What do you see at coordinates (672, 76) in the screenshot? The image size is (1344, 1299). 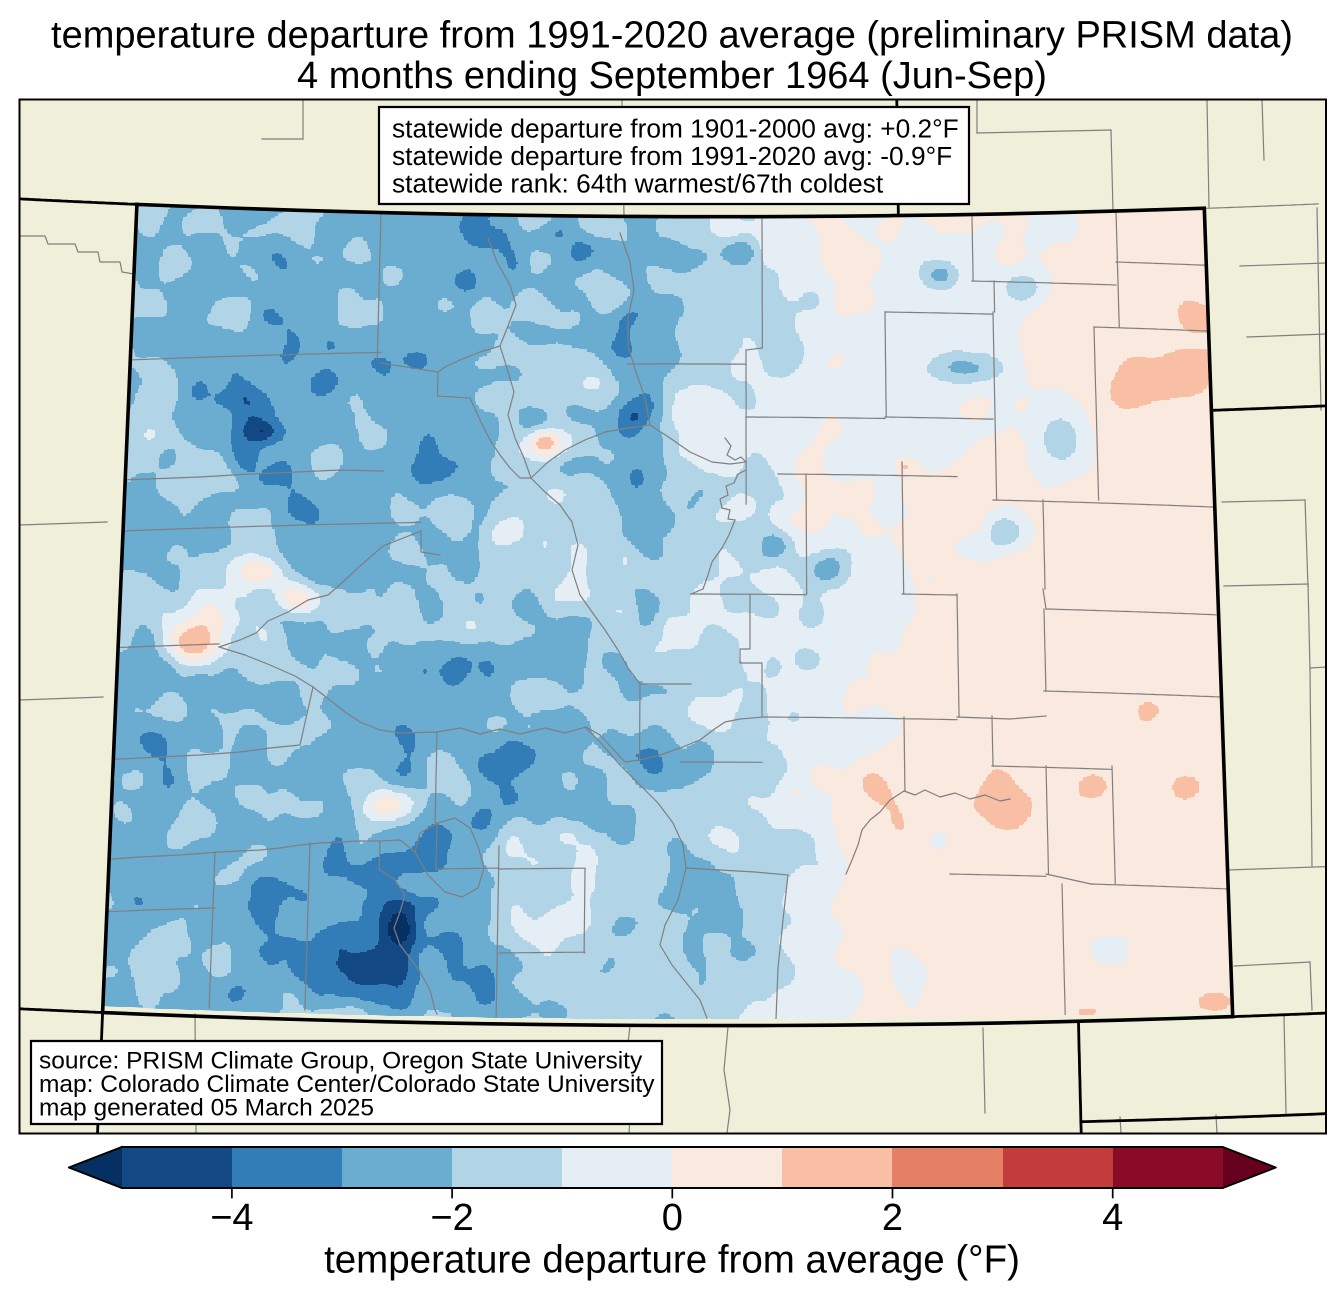 I see `svg-text:4 months ending September 1964: 4 months ending September 1964 (Jun-Sep)` at bounding box center [672, 76].